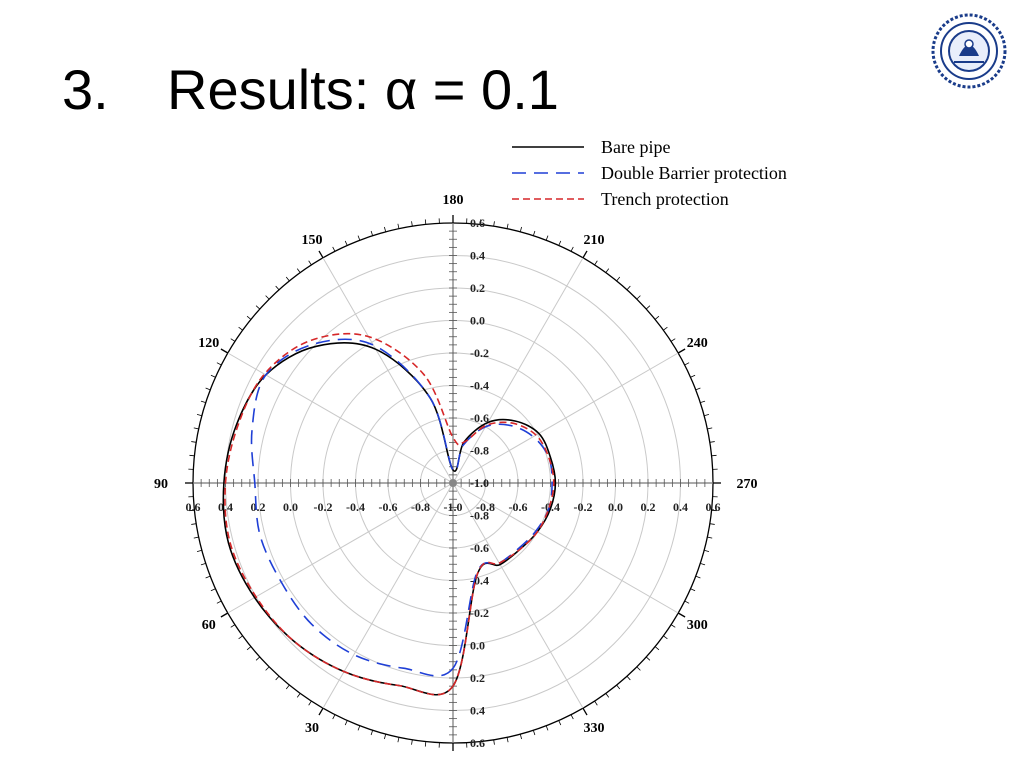 This screenshot has width=1024, height=768. Describe the element at coordinates (594, 240) in the screenshot. I see `angle-tick-label: 210` at that location.